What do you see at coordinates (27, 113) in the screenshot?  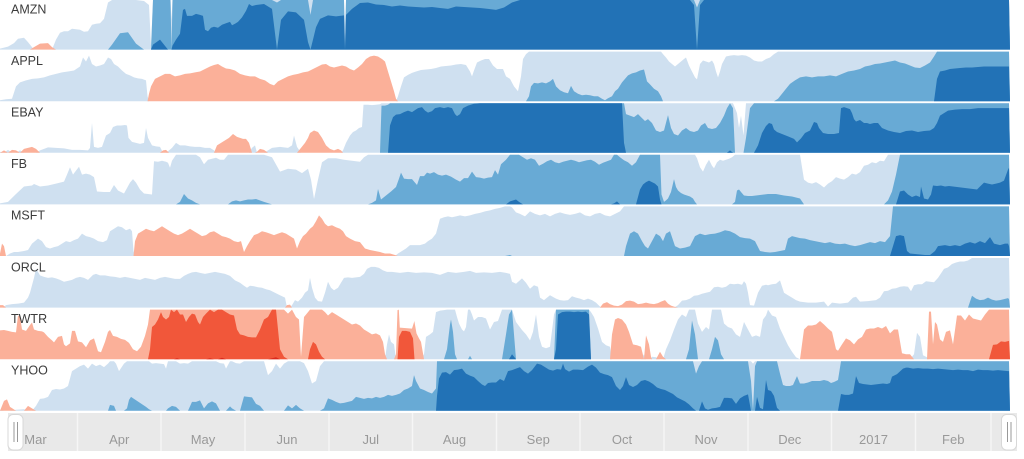 I see `svg-text: EBAY` at bounding box center [27, 113].